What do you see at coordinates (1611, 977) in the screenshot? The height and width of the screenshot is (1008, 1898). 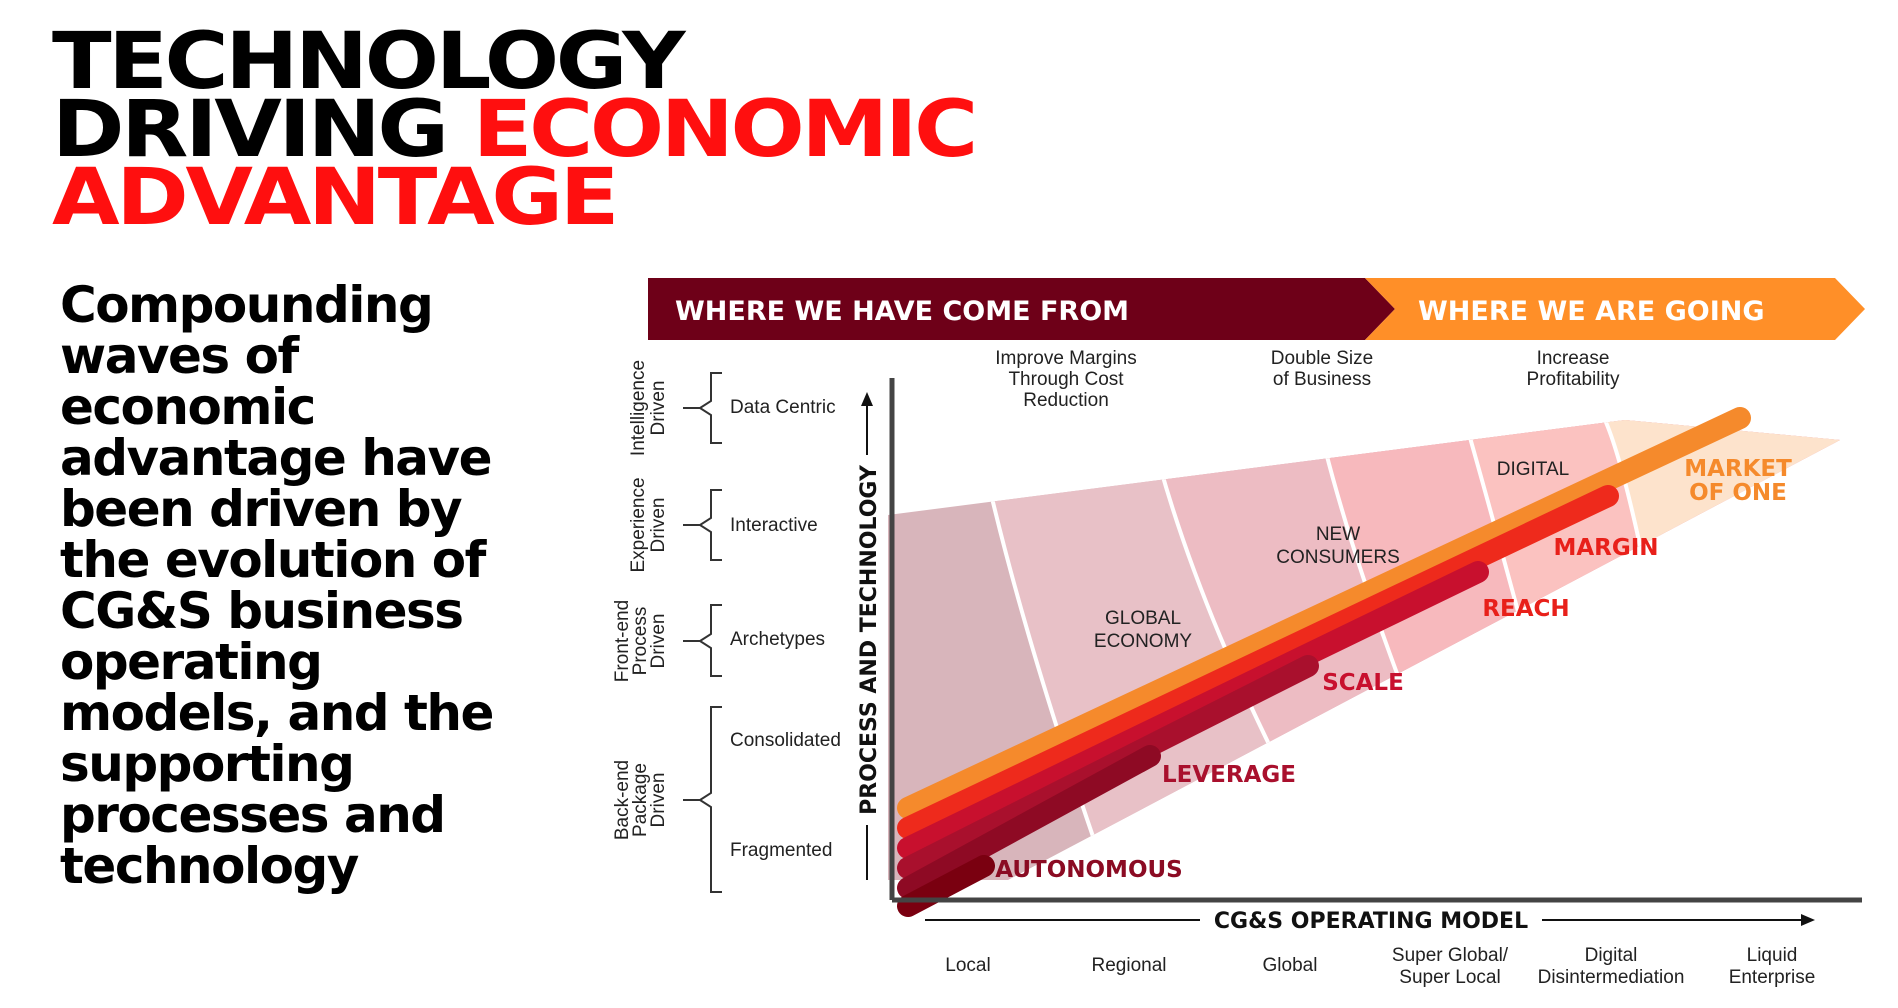 I see `x-cat-digital-2: Disintermediation` at bounding box center [1611, 977].